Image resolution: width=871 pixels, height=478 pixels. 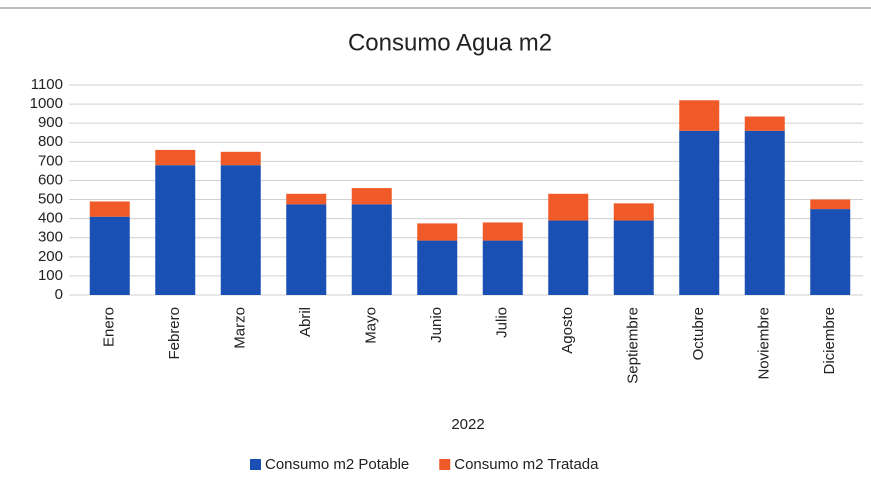 I want to click on x-tick-label: Enero, so click(x=109, y=327).